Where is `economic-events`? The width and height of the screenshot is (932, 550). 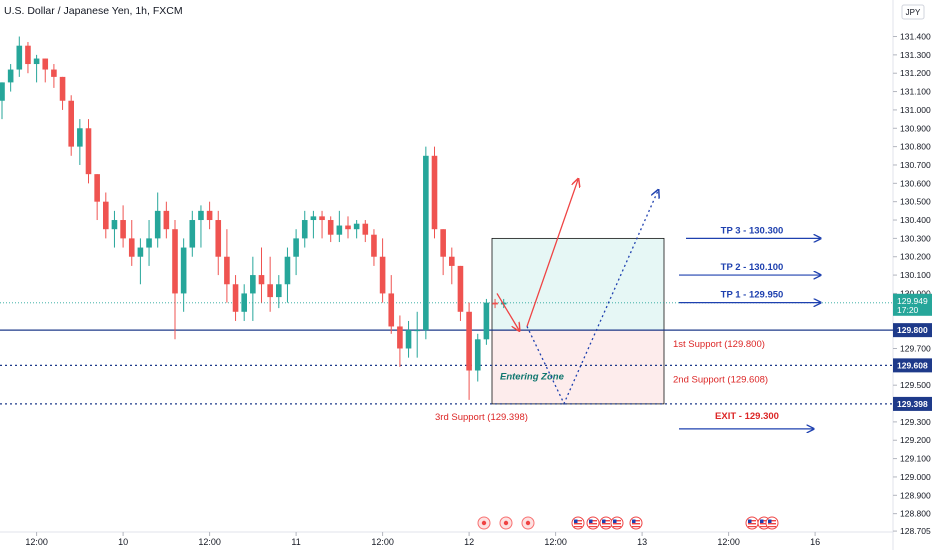 economic-events is located at coordinates (628, 523).